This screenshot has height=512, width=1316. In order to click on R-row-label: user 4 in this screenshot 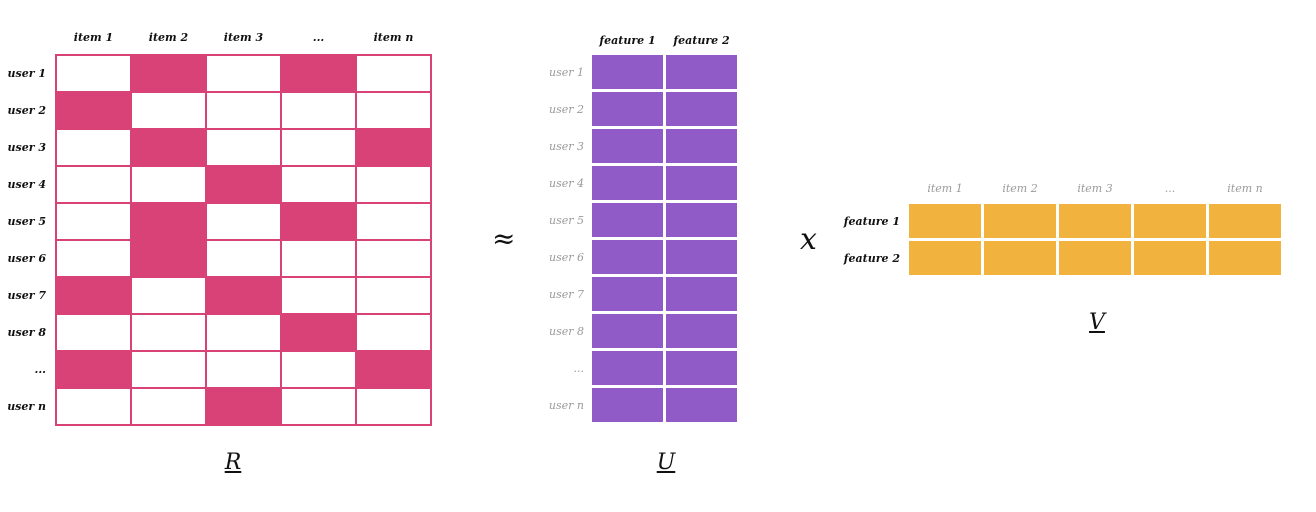, I will do `click(26, 184)`.